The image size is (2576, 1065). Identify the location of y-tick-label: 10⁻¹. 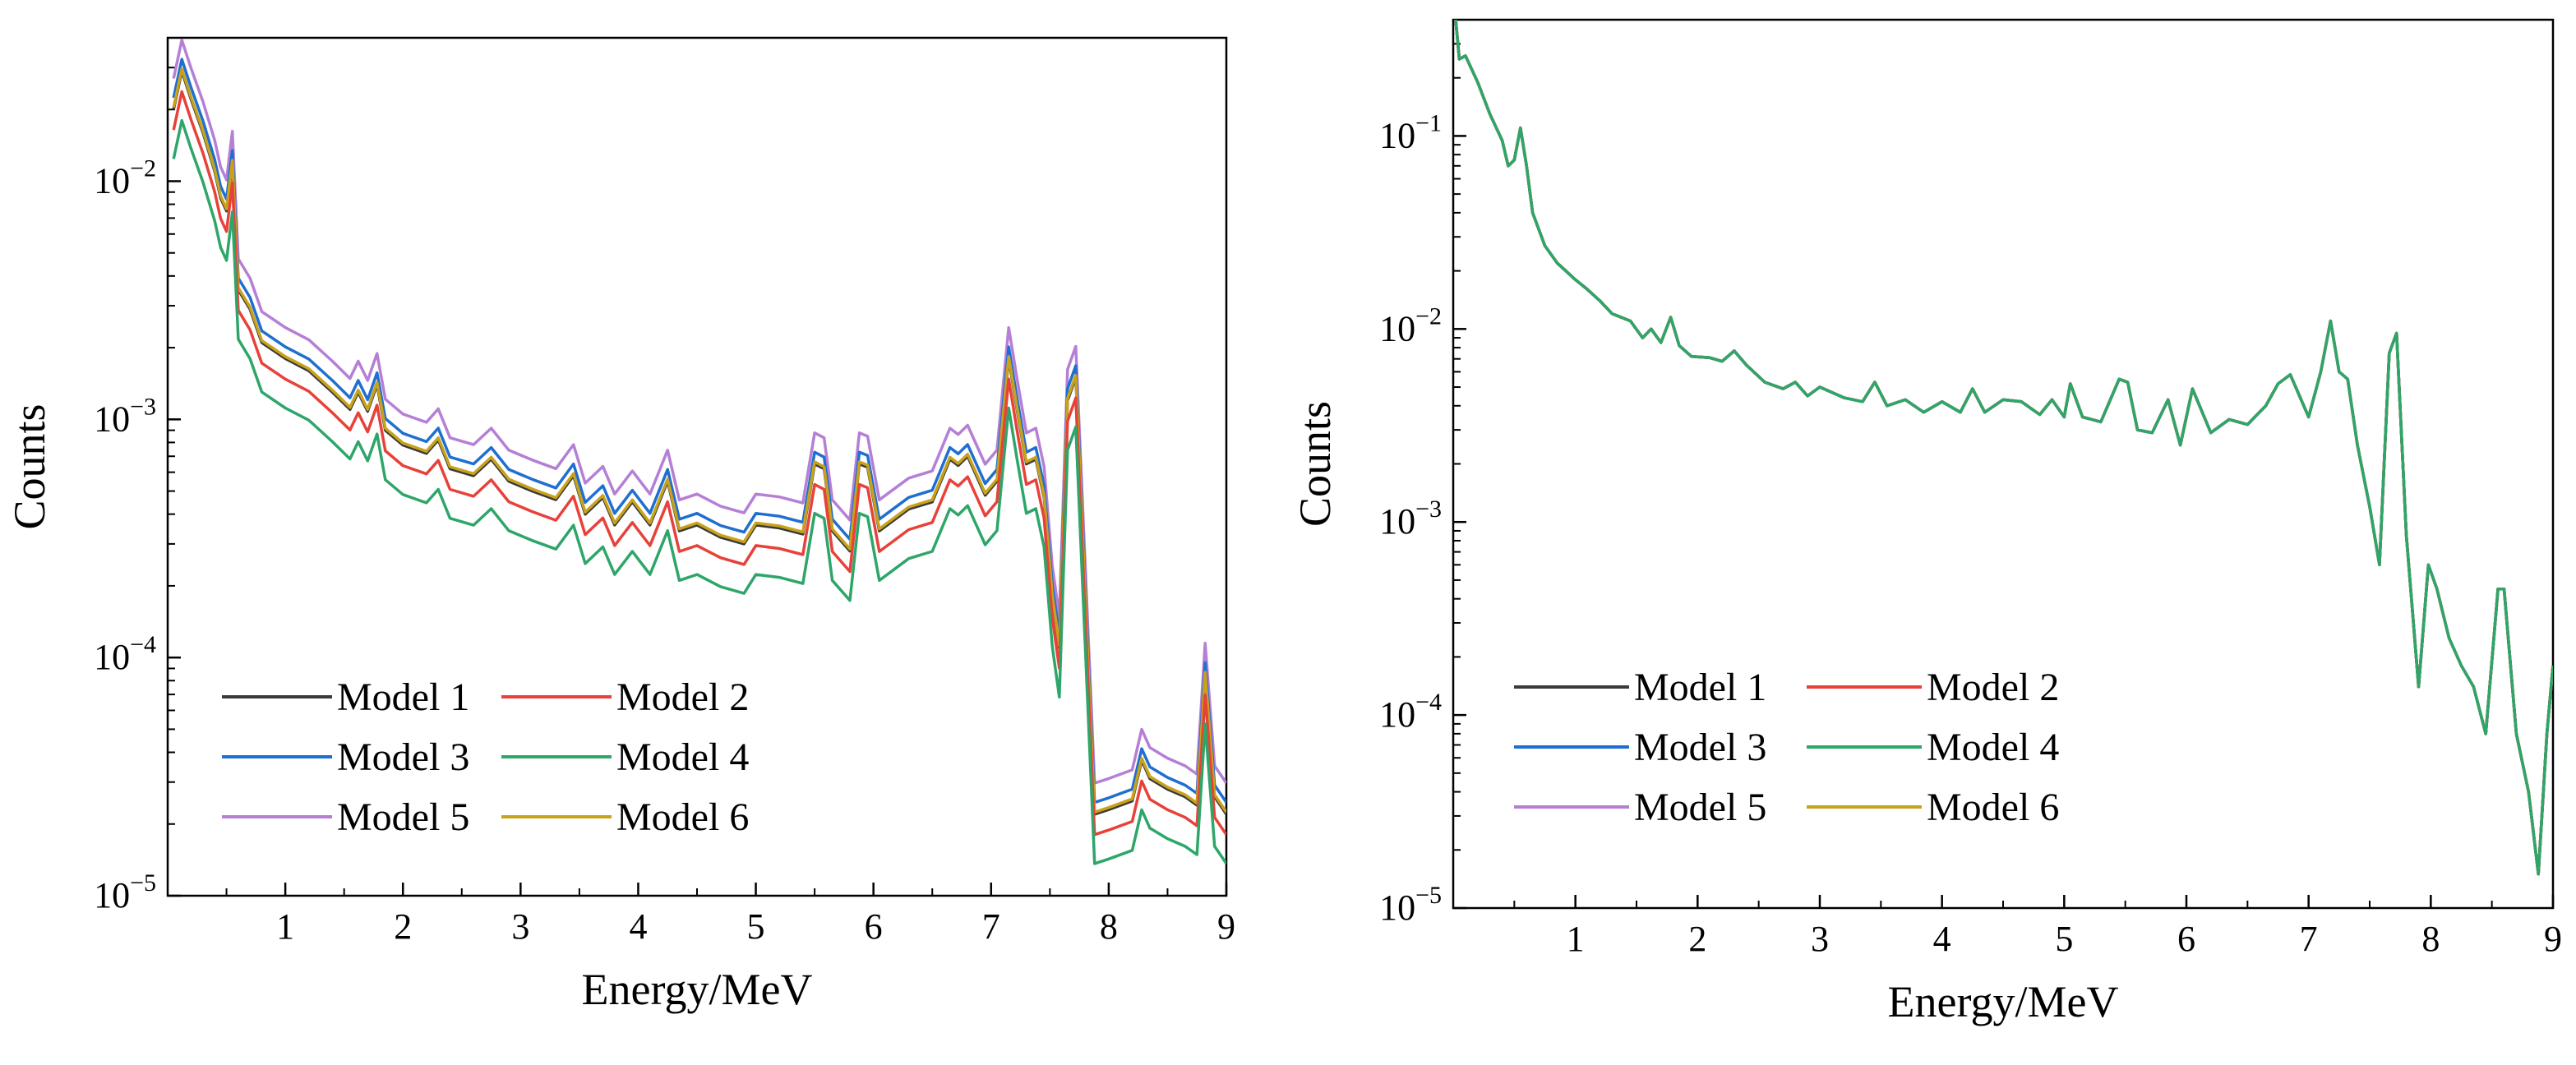
(1411, 132).